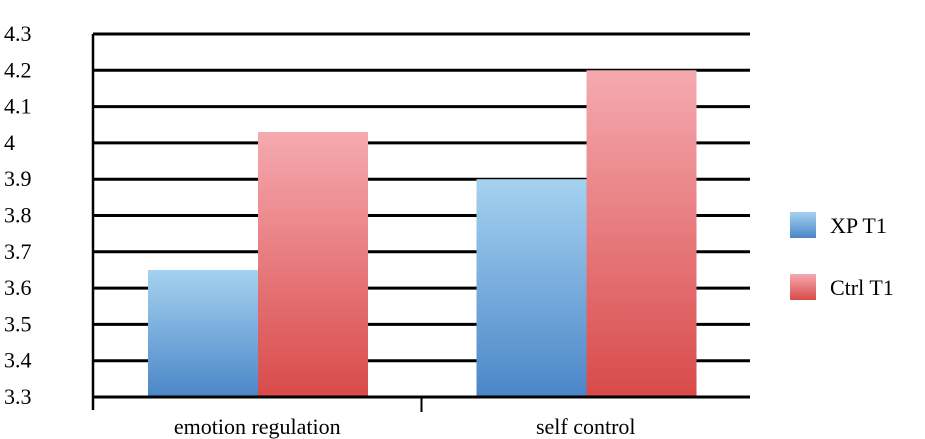 This screenshot has width=925, height=439. I want to click on legend: XP T1 Ctrl T1, so click(842, 256).